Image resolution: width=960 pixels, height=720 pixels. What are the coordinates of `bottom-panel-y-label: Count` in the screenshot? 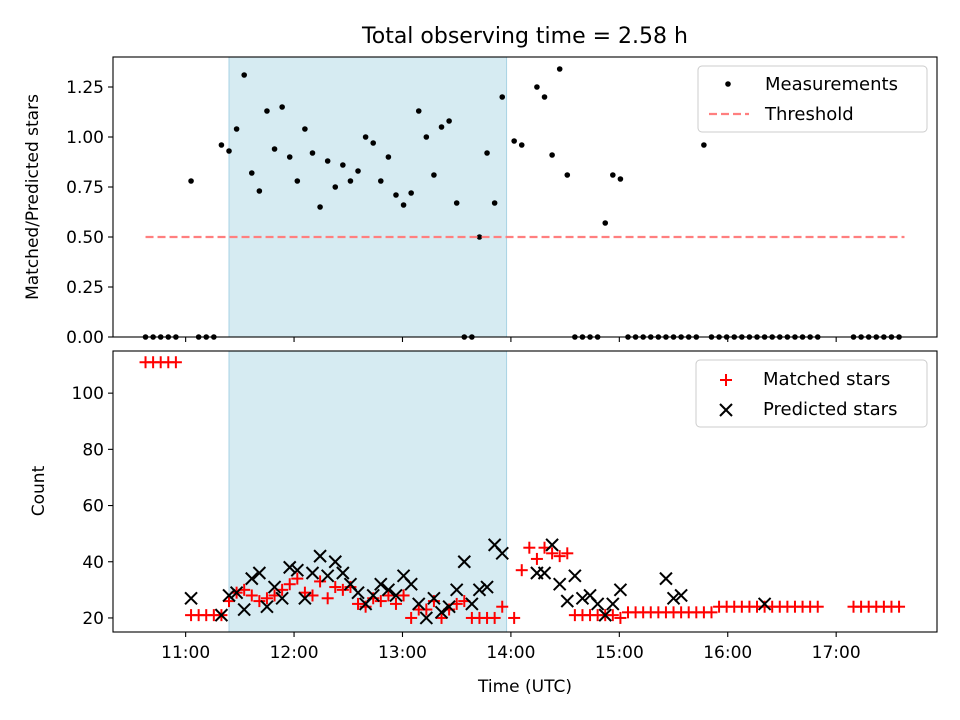 It's located at (39, 490).